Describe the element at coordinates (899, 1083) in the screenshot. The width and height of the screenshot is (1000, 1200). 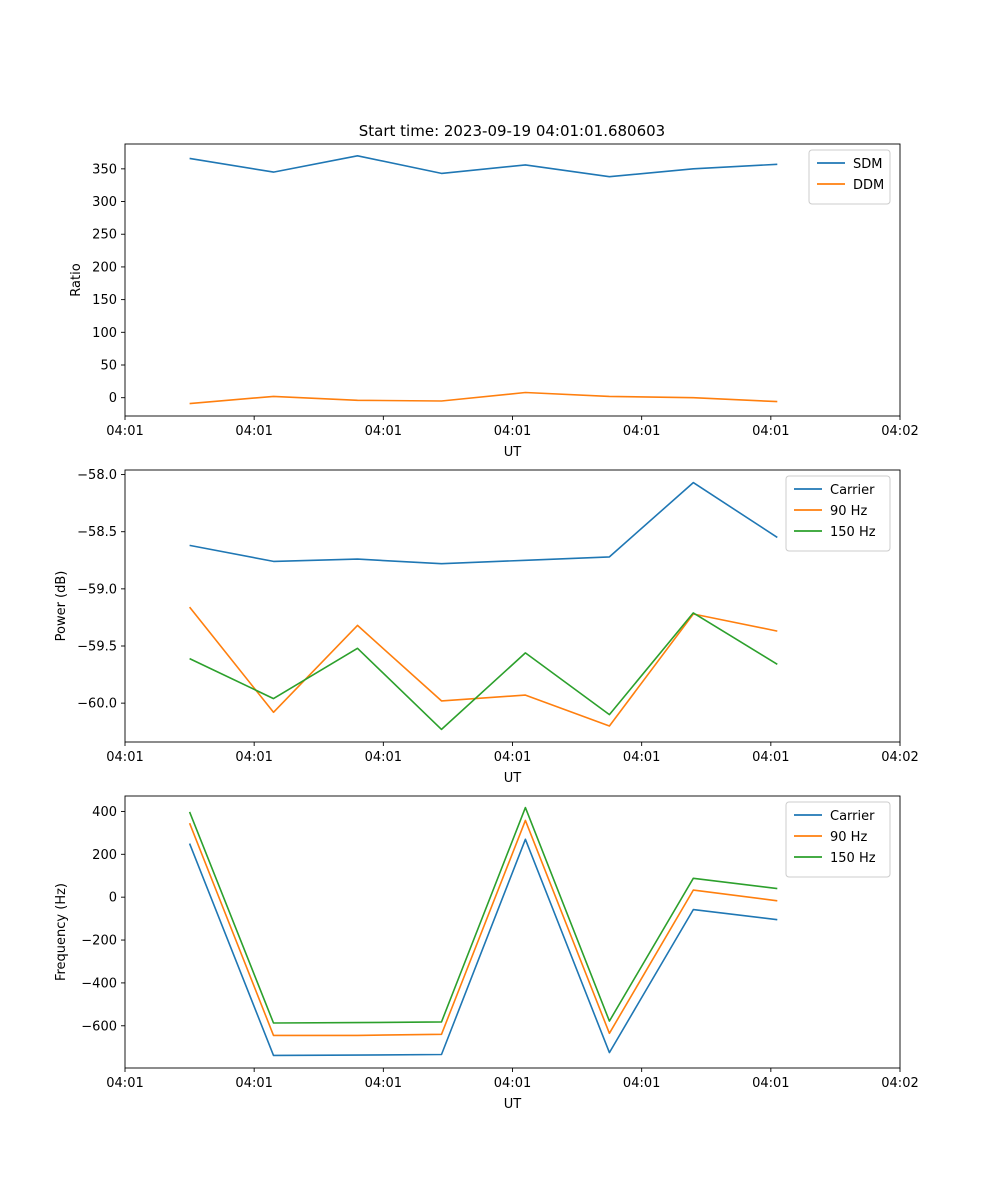
I see `frequency-x-tick-label: 04:02` at that location.